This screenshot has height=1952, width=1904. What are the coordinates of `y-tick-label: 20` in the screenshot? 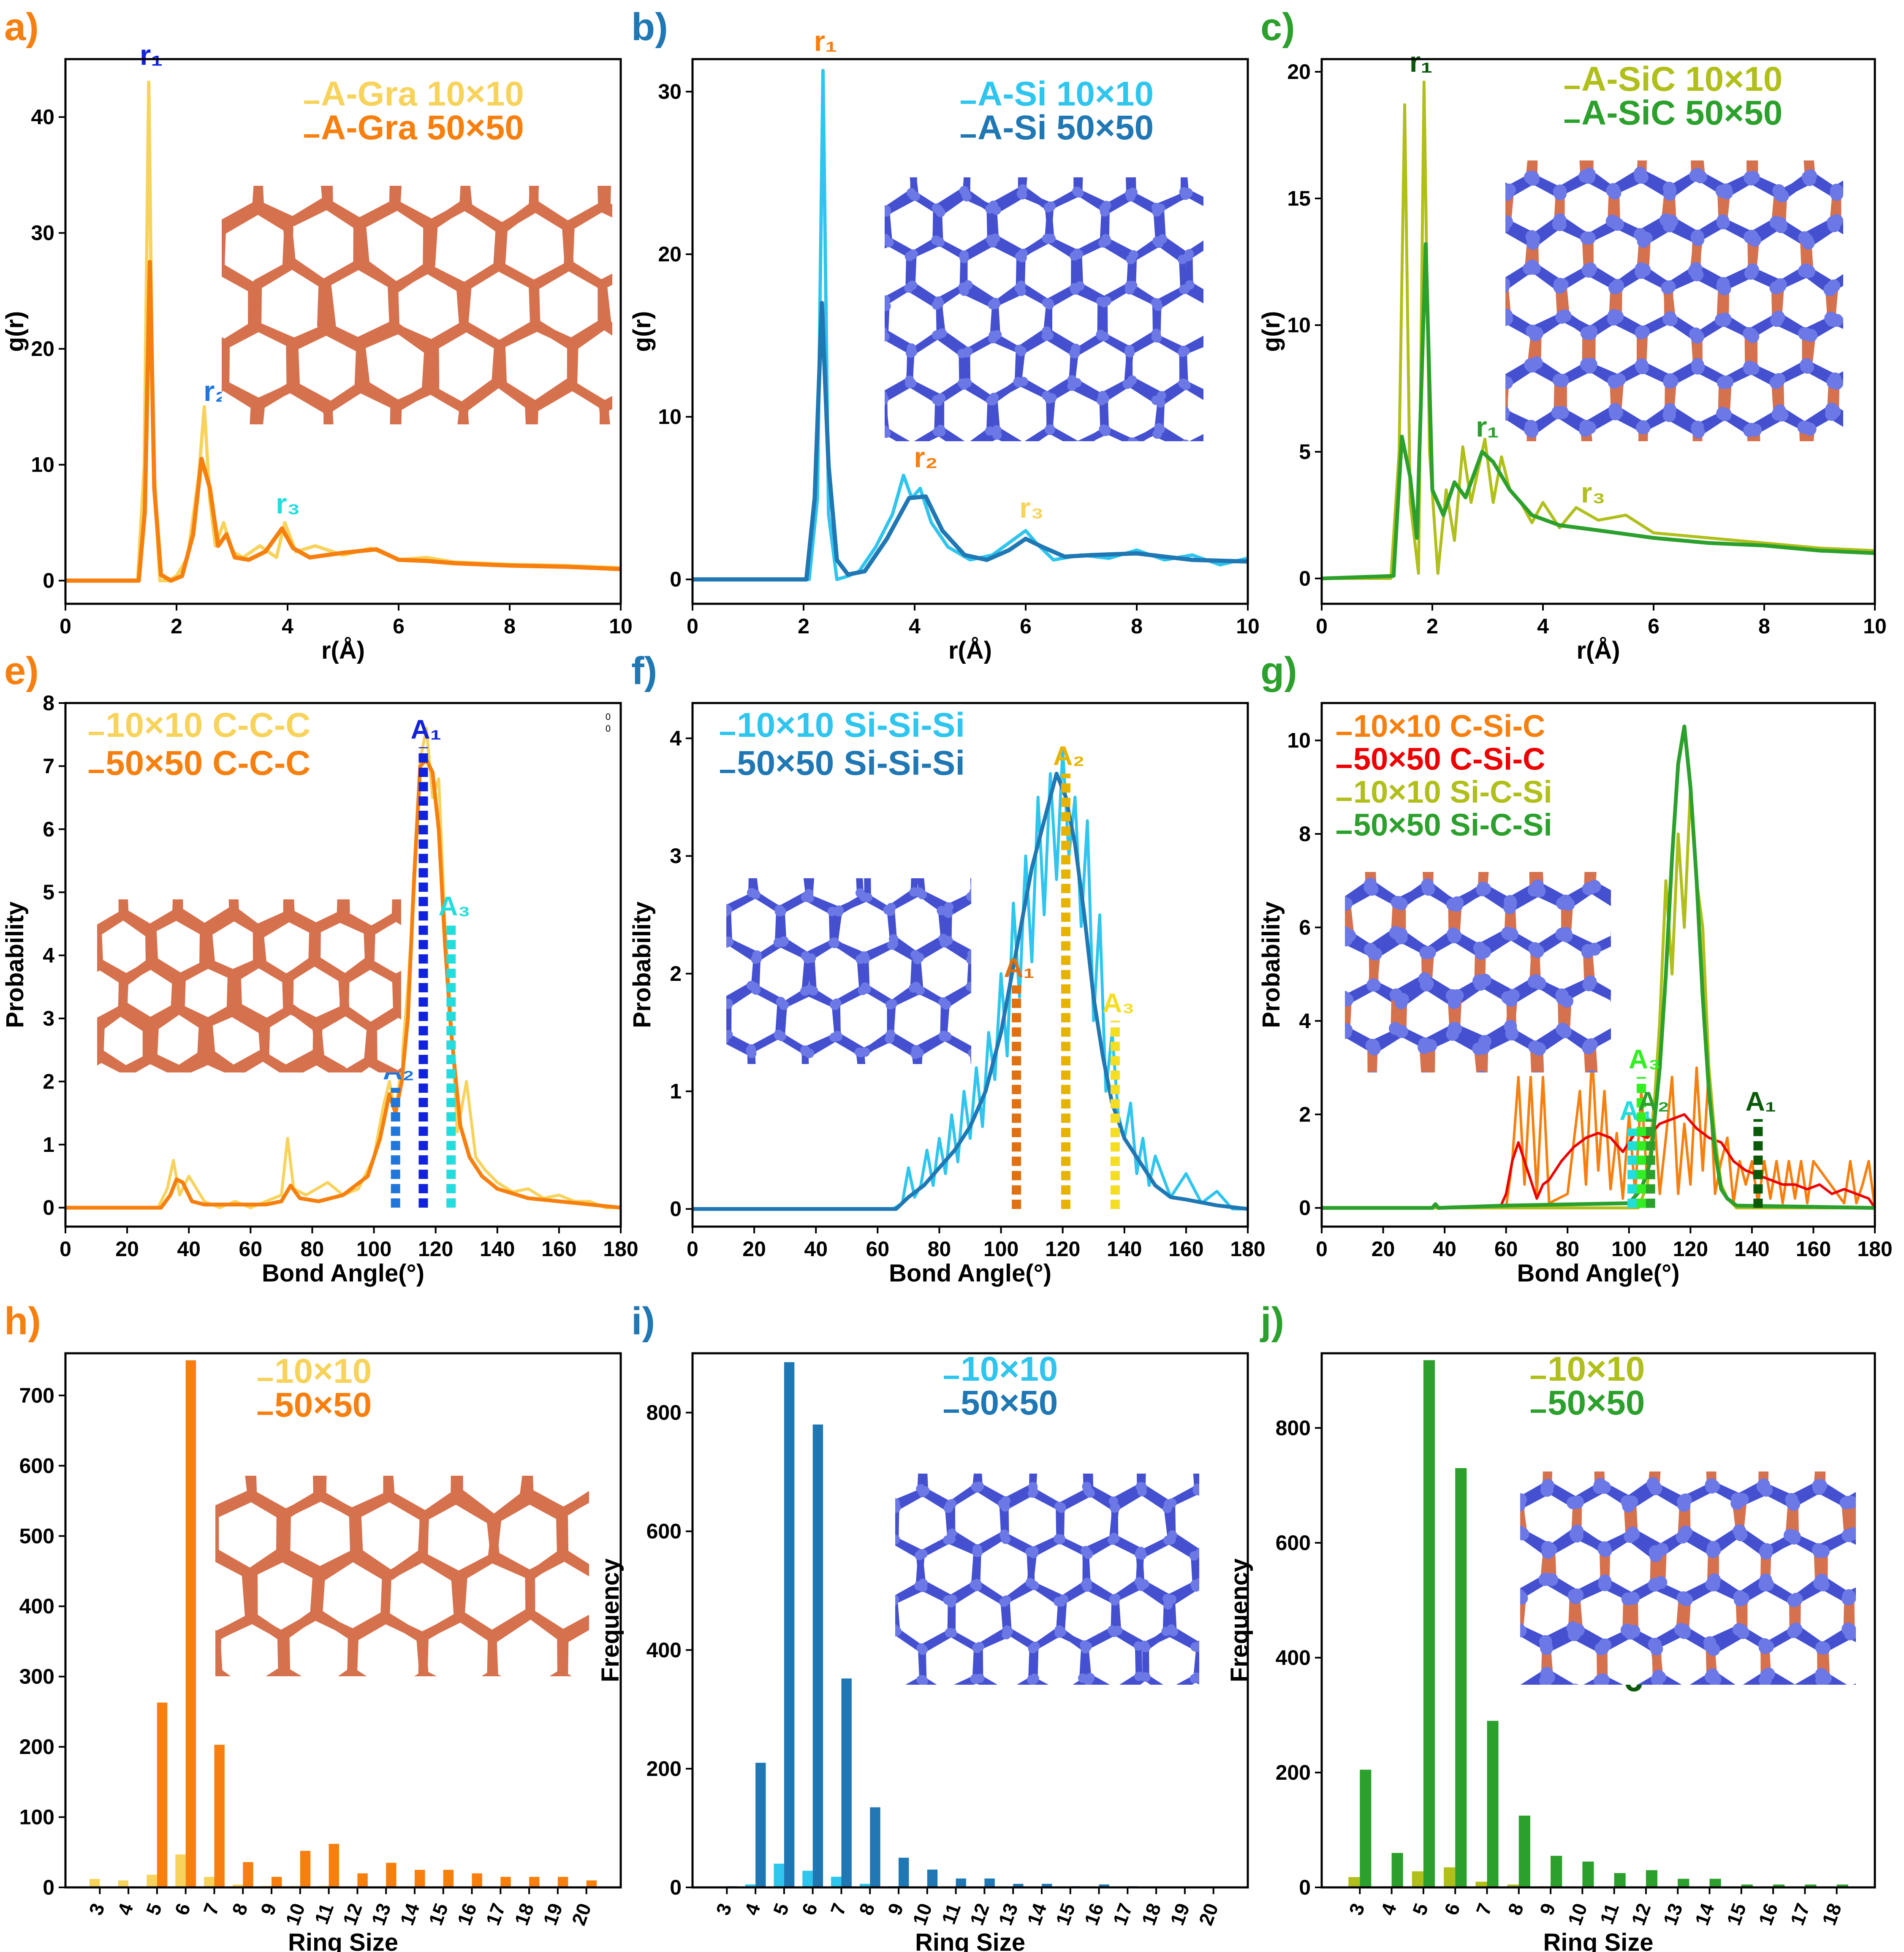 It's located at (1299, 72).